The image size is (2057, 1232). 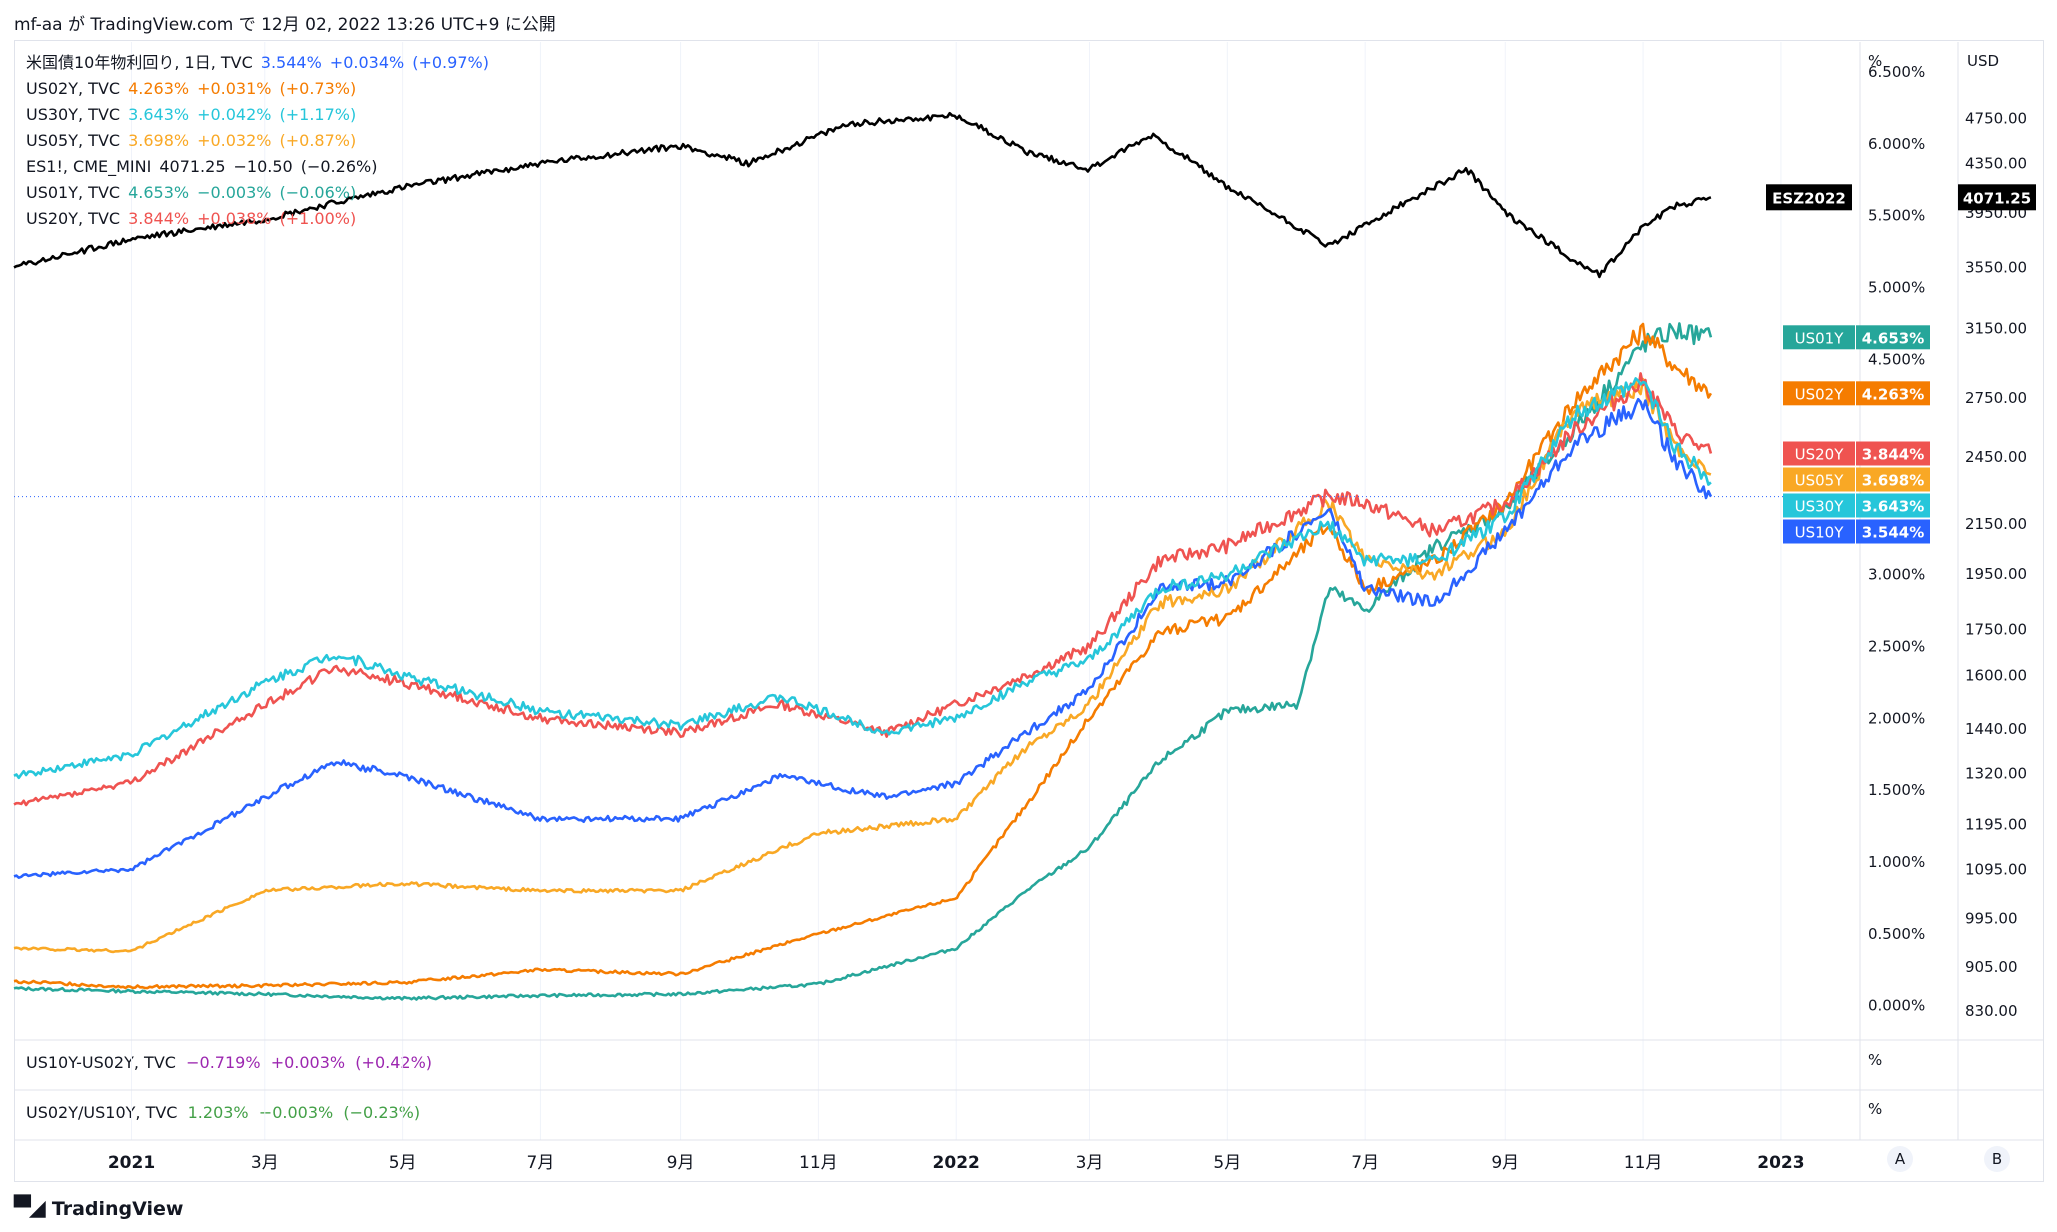 What do you see at coordinates (291, 62) in the screenshot?
I see `legend-last: 3.544%` at bounding box center [291, 62].